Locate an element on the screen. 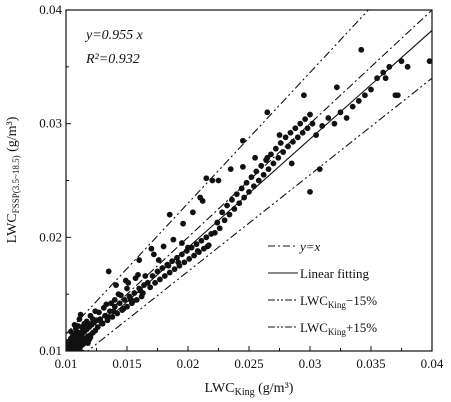 The width and height of the screenshot is (451, 402). x-axis-title-unit: (g/m³) is located at coordinates (274, 388).